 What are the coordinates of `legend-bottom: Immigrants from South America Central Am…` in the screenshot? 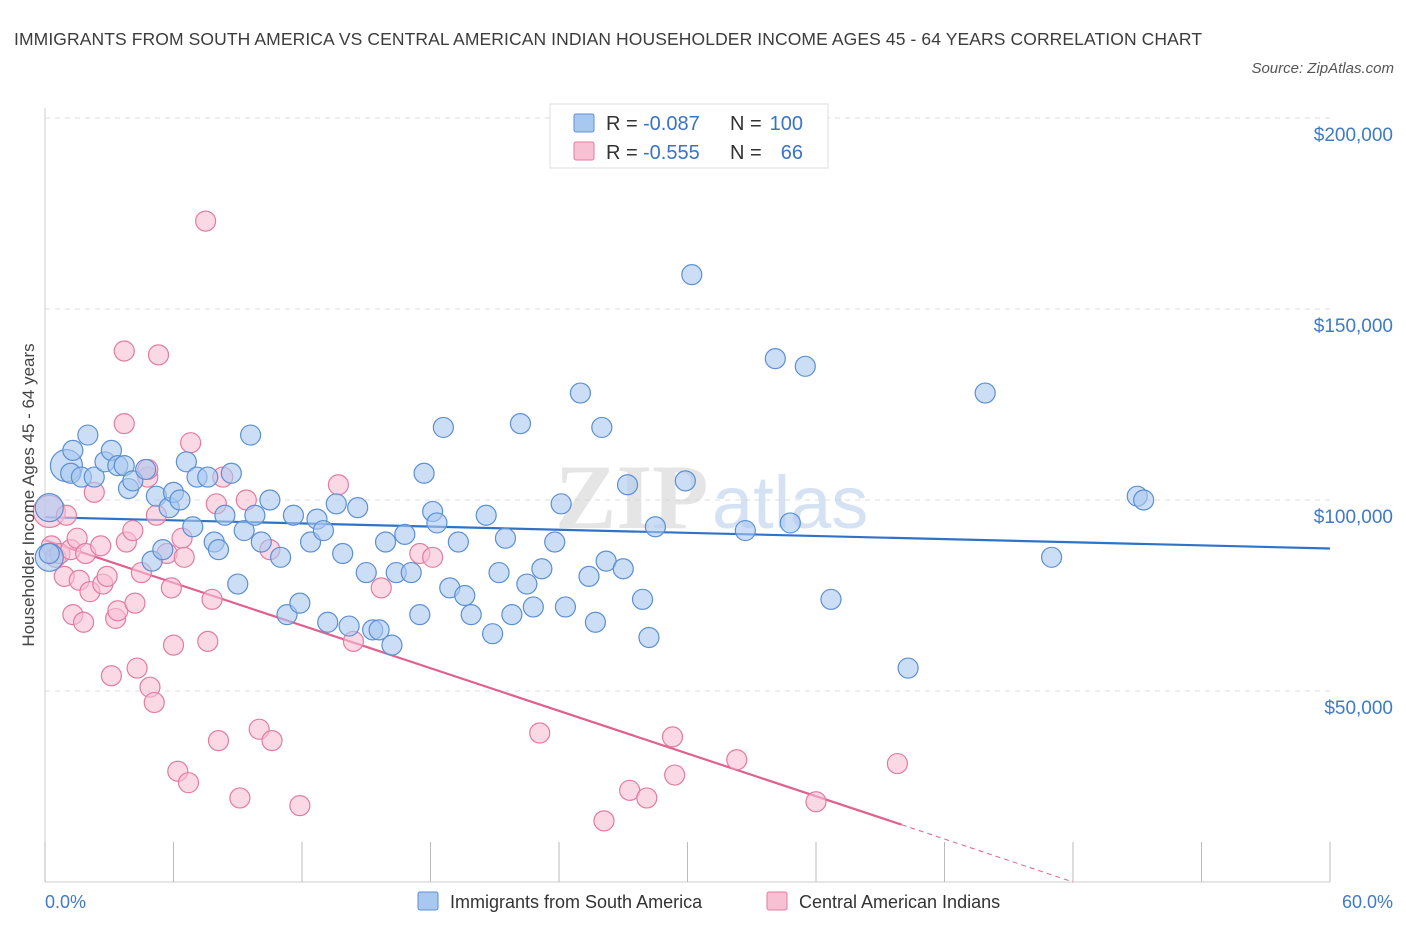 It's located at (708, 901).